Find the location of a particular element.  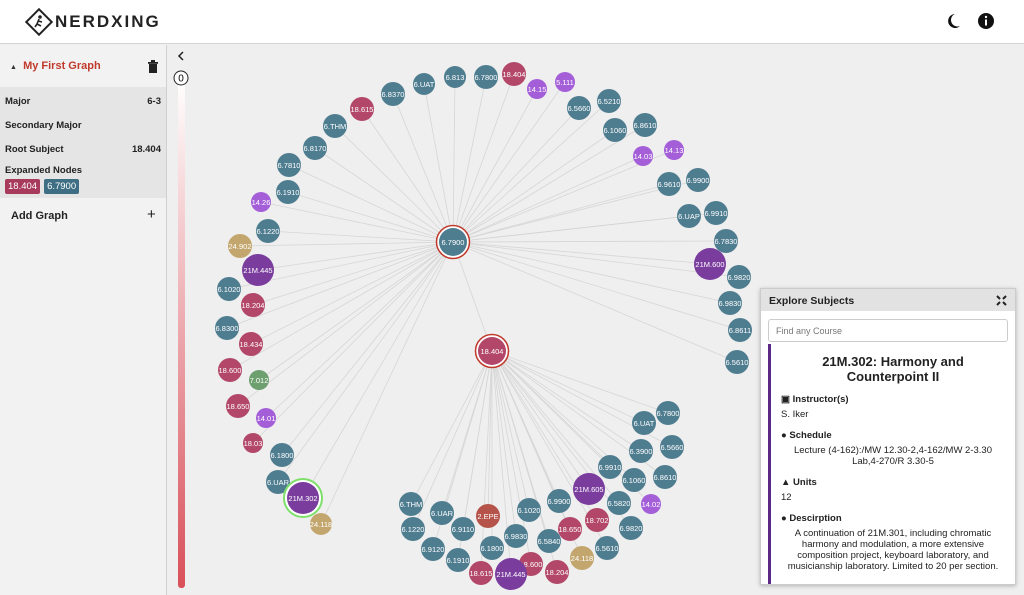

minimize-button is located at coordinates (1001, 300).